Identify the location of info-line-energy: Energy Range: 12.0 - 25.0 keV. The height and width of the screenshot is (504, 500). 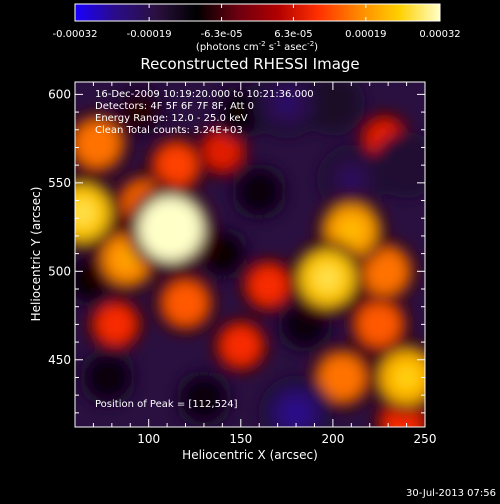
(171, 118).